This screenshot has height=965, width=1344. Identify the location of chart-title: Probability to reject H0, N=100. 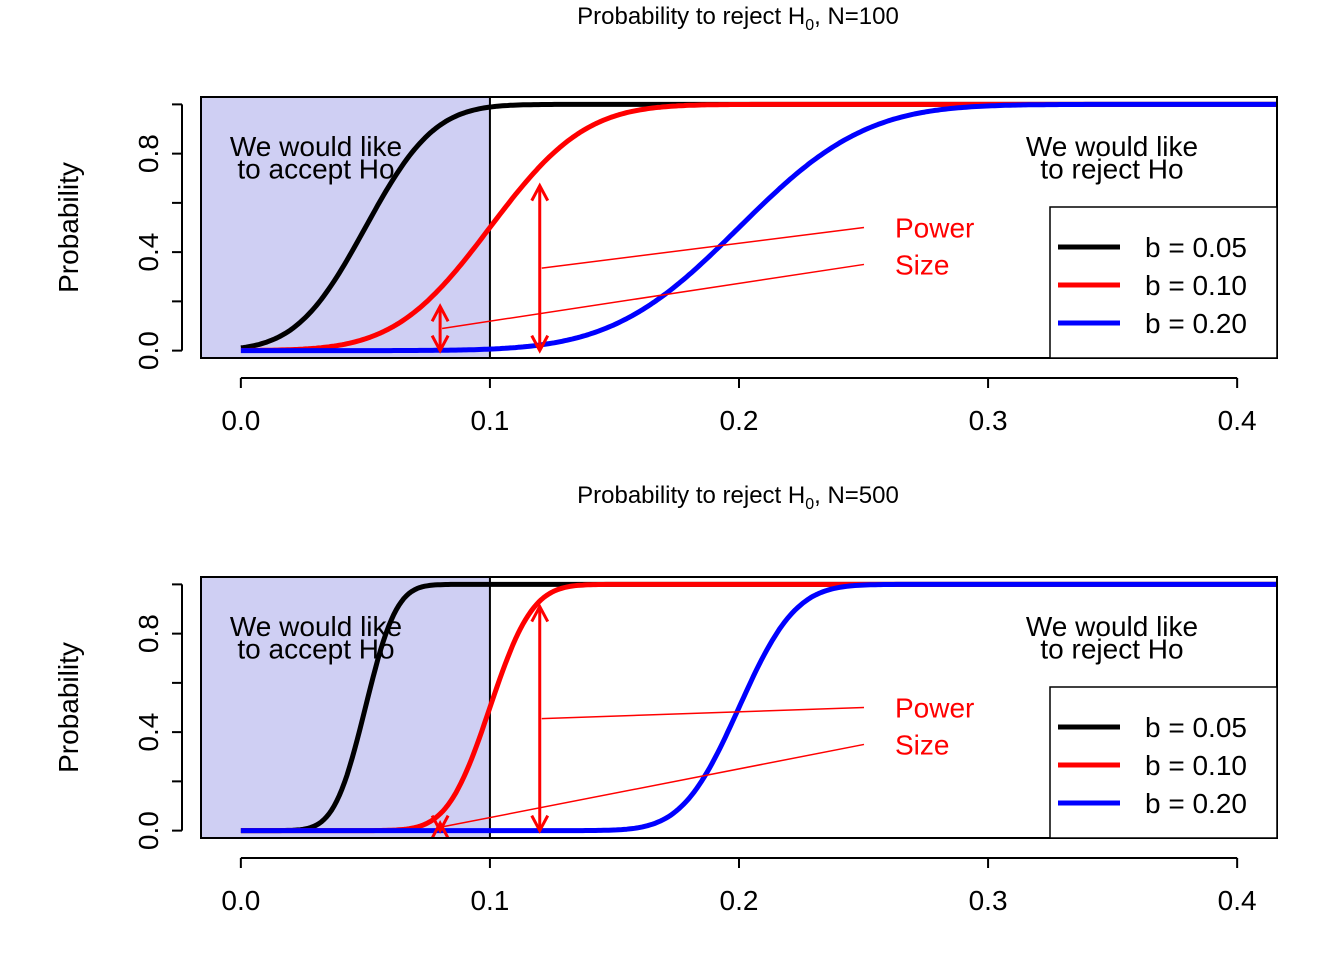
(738, 18).